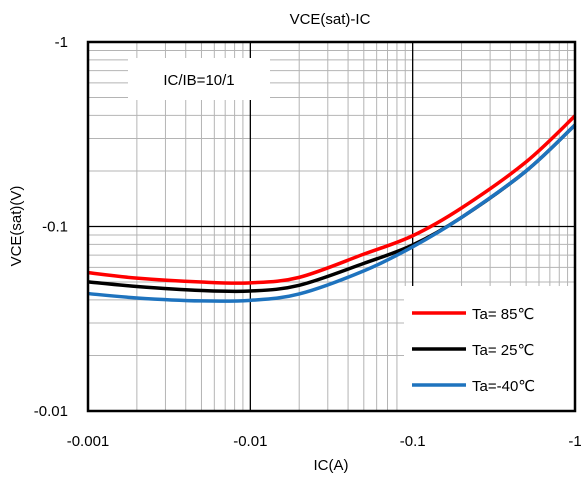 The height and width of the screenshot is (479, 584). I want to click on x-tick-label-2: -0.1, so click(413, 441).